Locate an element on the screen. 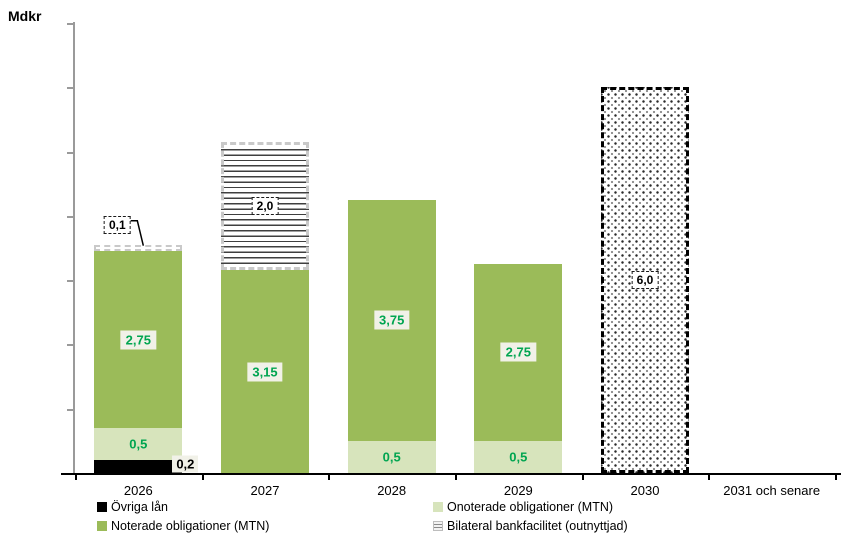 Image resolution: width=850 pixels, height=550 pixels. bar-segment-2026-onoterade is located at coordinates (138, 444).